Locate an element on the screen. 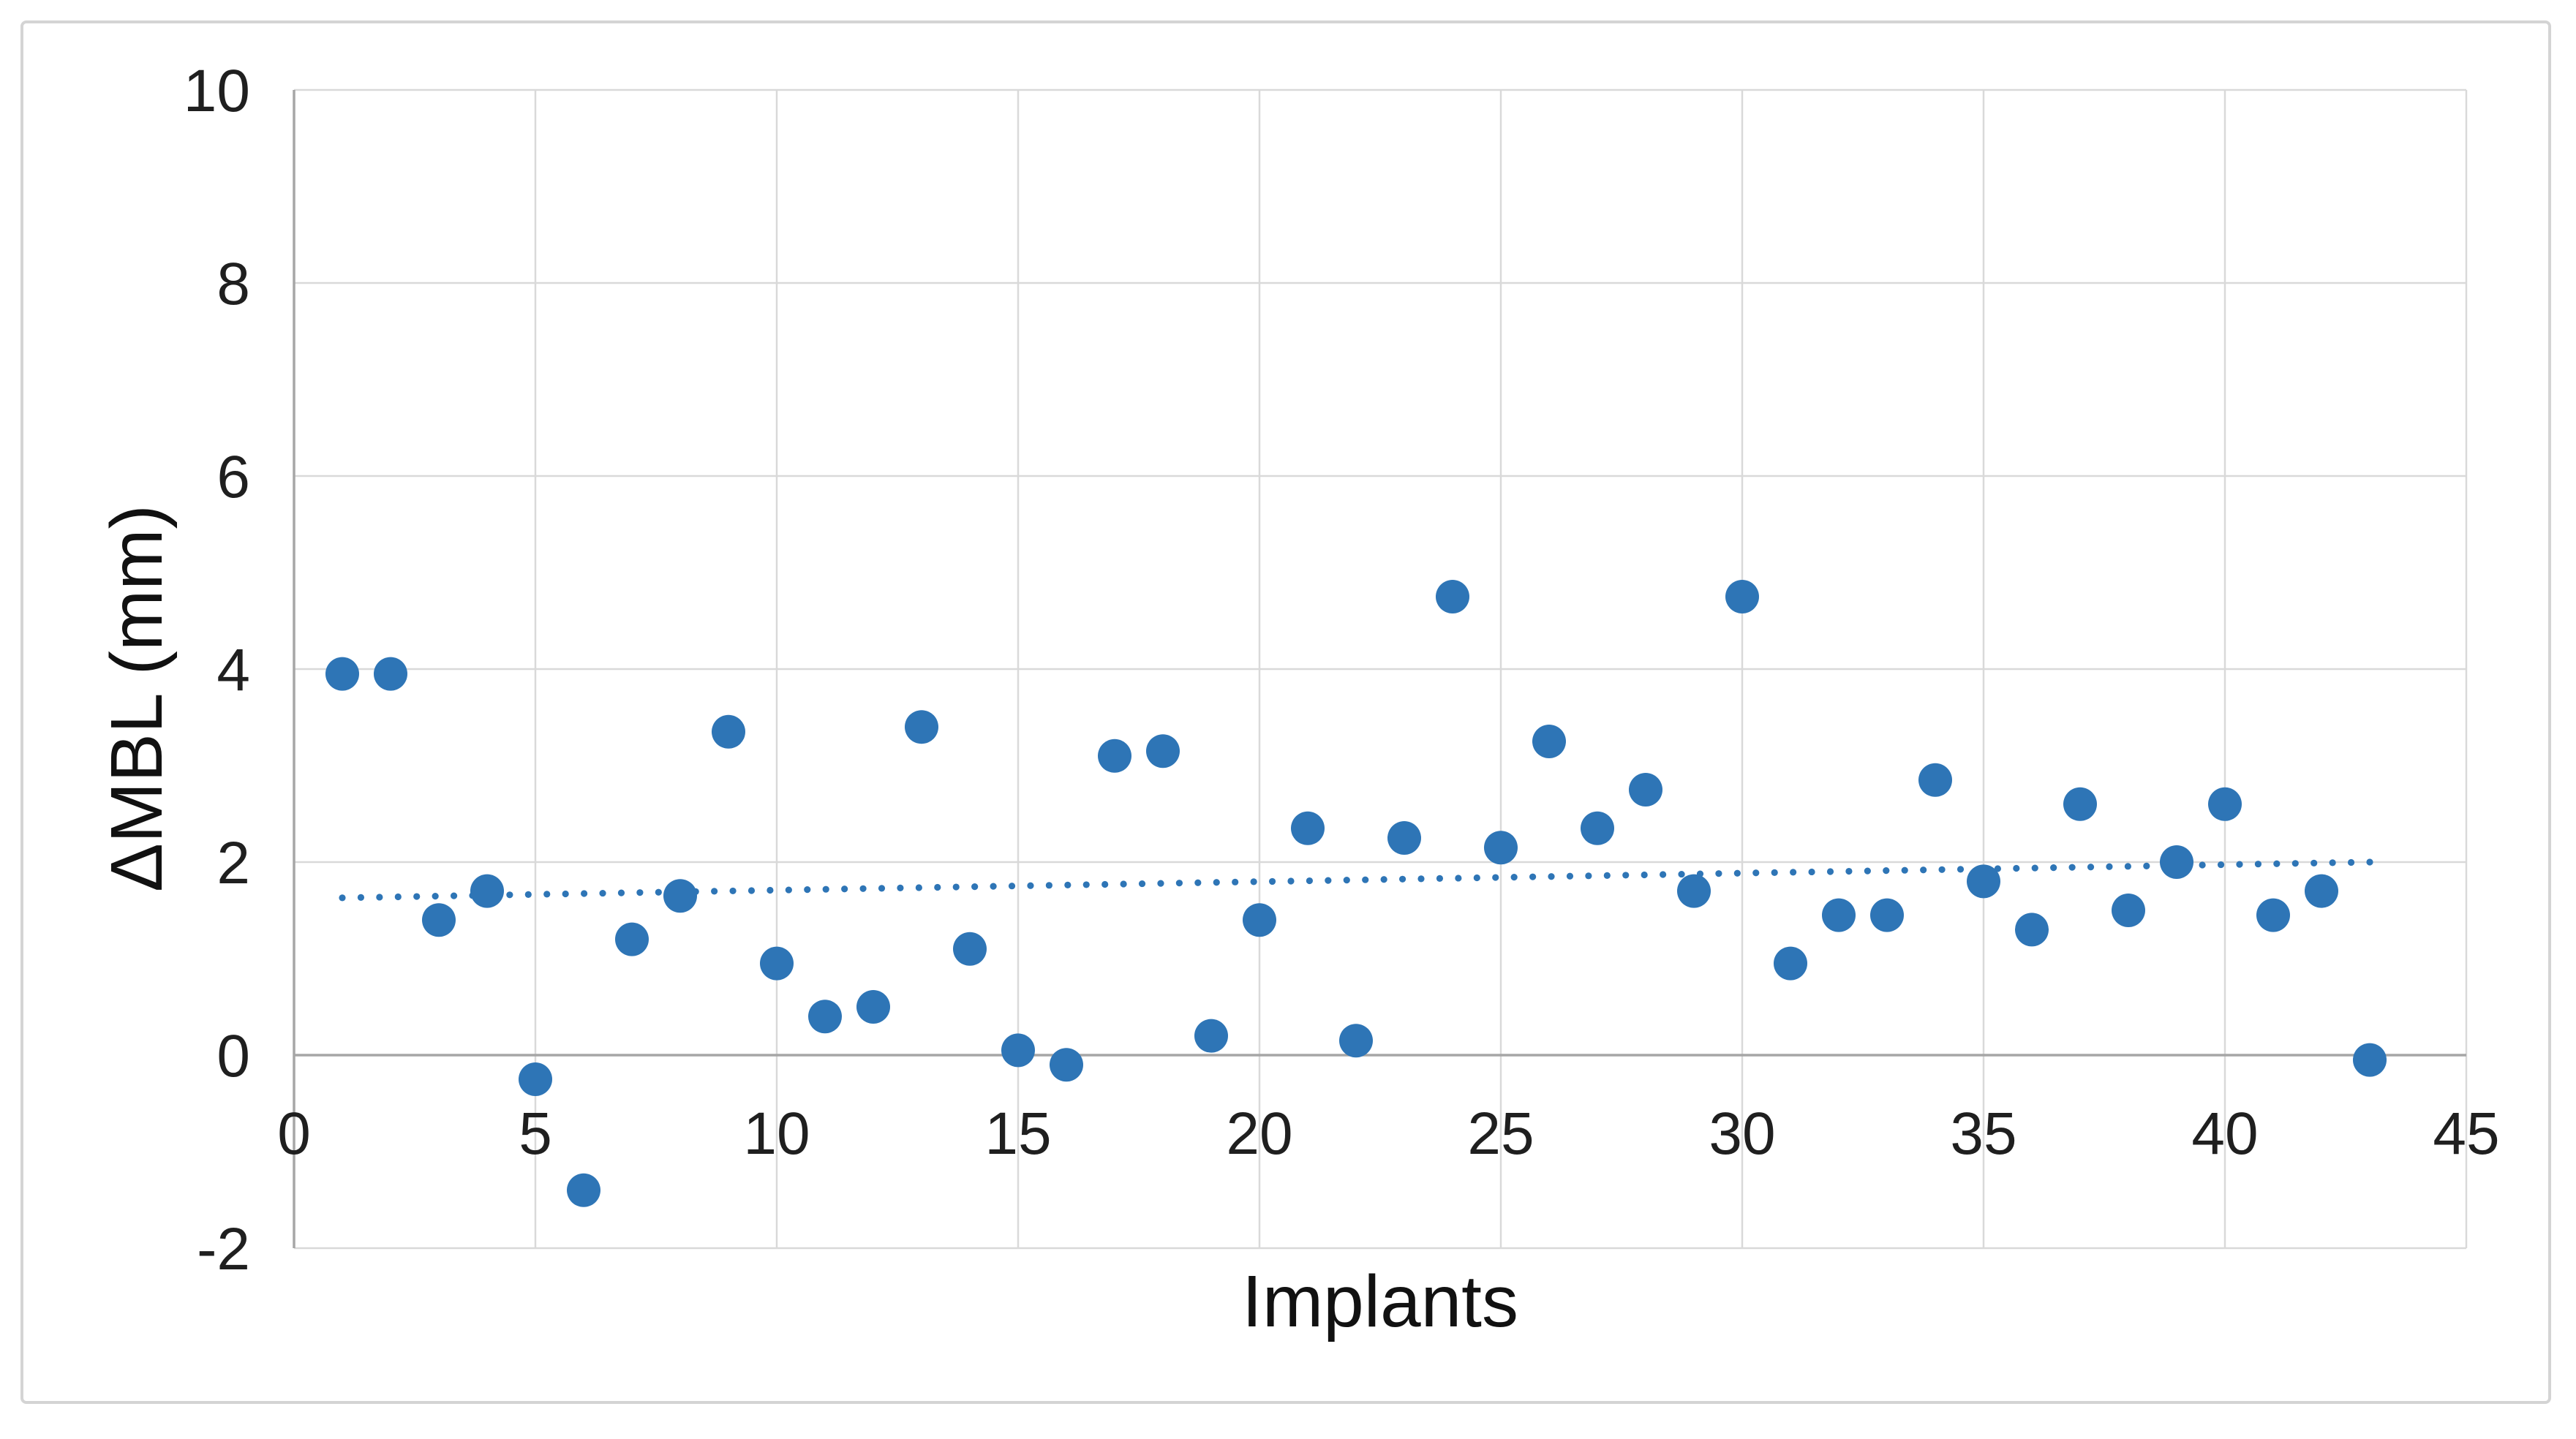 This screenshot has height=1439, width=2576. y-axis-title: ΔMBL (mm) is located at coordinates (137, 698).